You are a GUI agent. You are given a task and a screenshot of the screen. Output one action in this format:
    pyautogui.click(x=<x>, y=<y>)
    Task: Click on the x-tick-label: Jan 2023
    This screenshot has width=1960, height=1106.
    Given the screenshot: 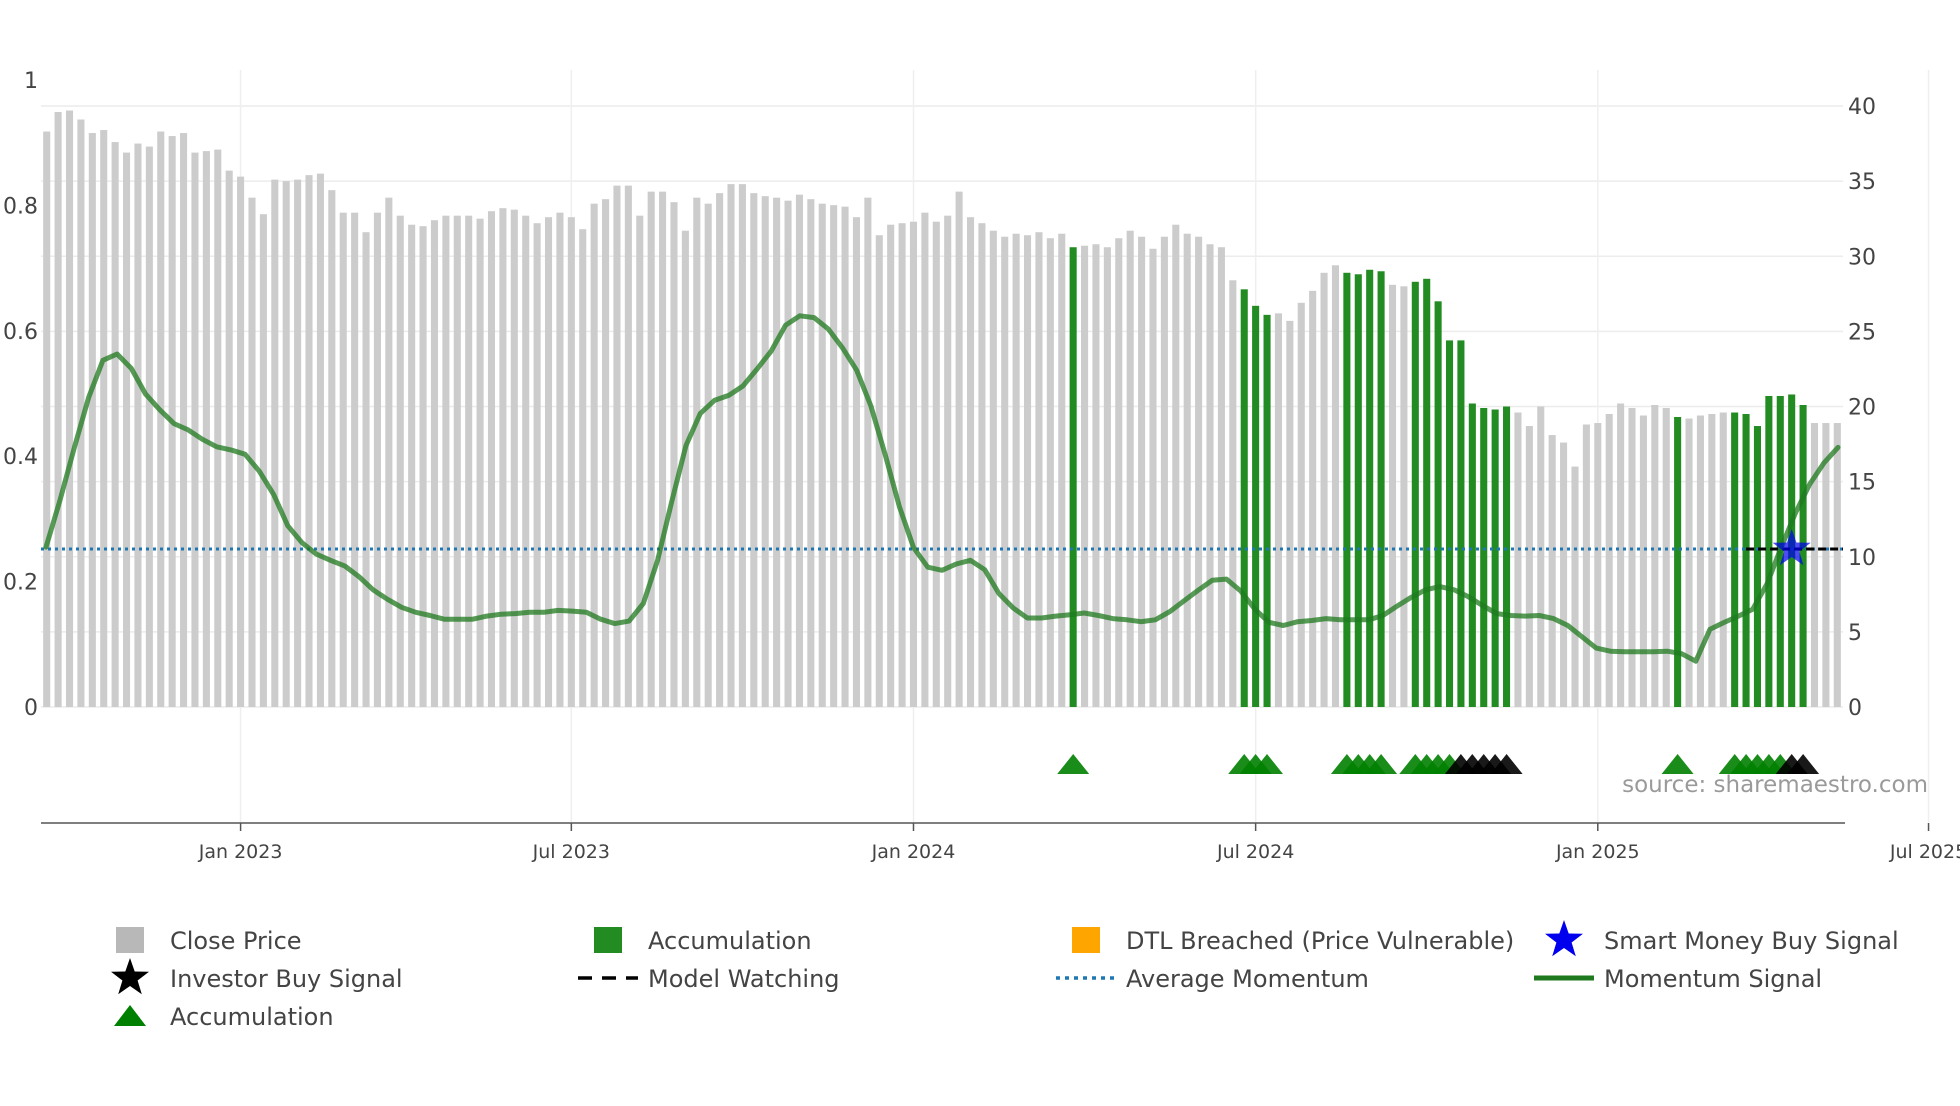 What is the action you would take?
    pyautogui.click(x=240, y=852)
    